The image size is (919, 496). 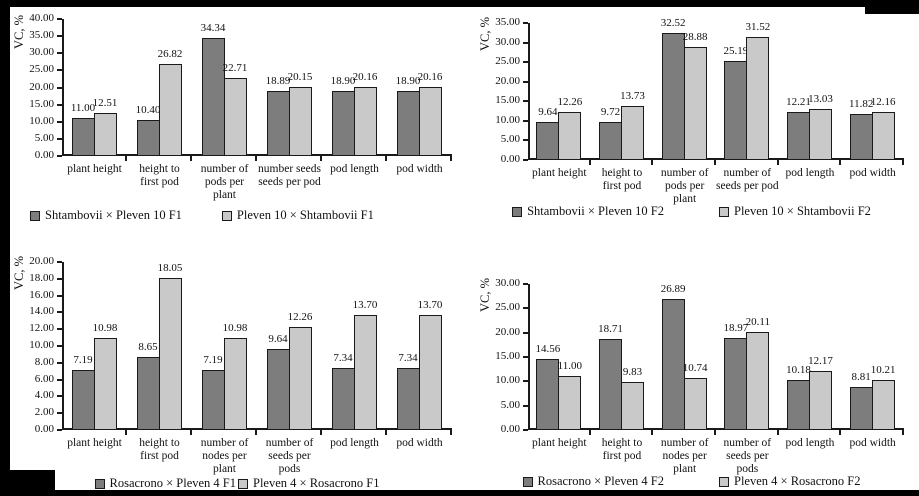 I want to click on legend-item: Pleven 4 × Rosacrono F2, so click(x=789, y=481).